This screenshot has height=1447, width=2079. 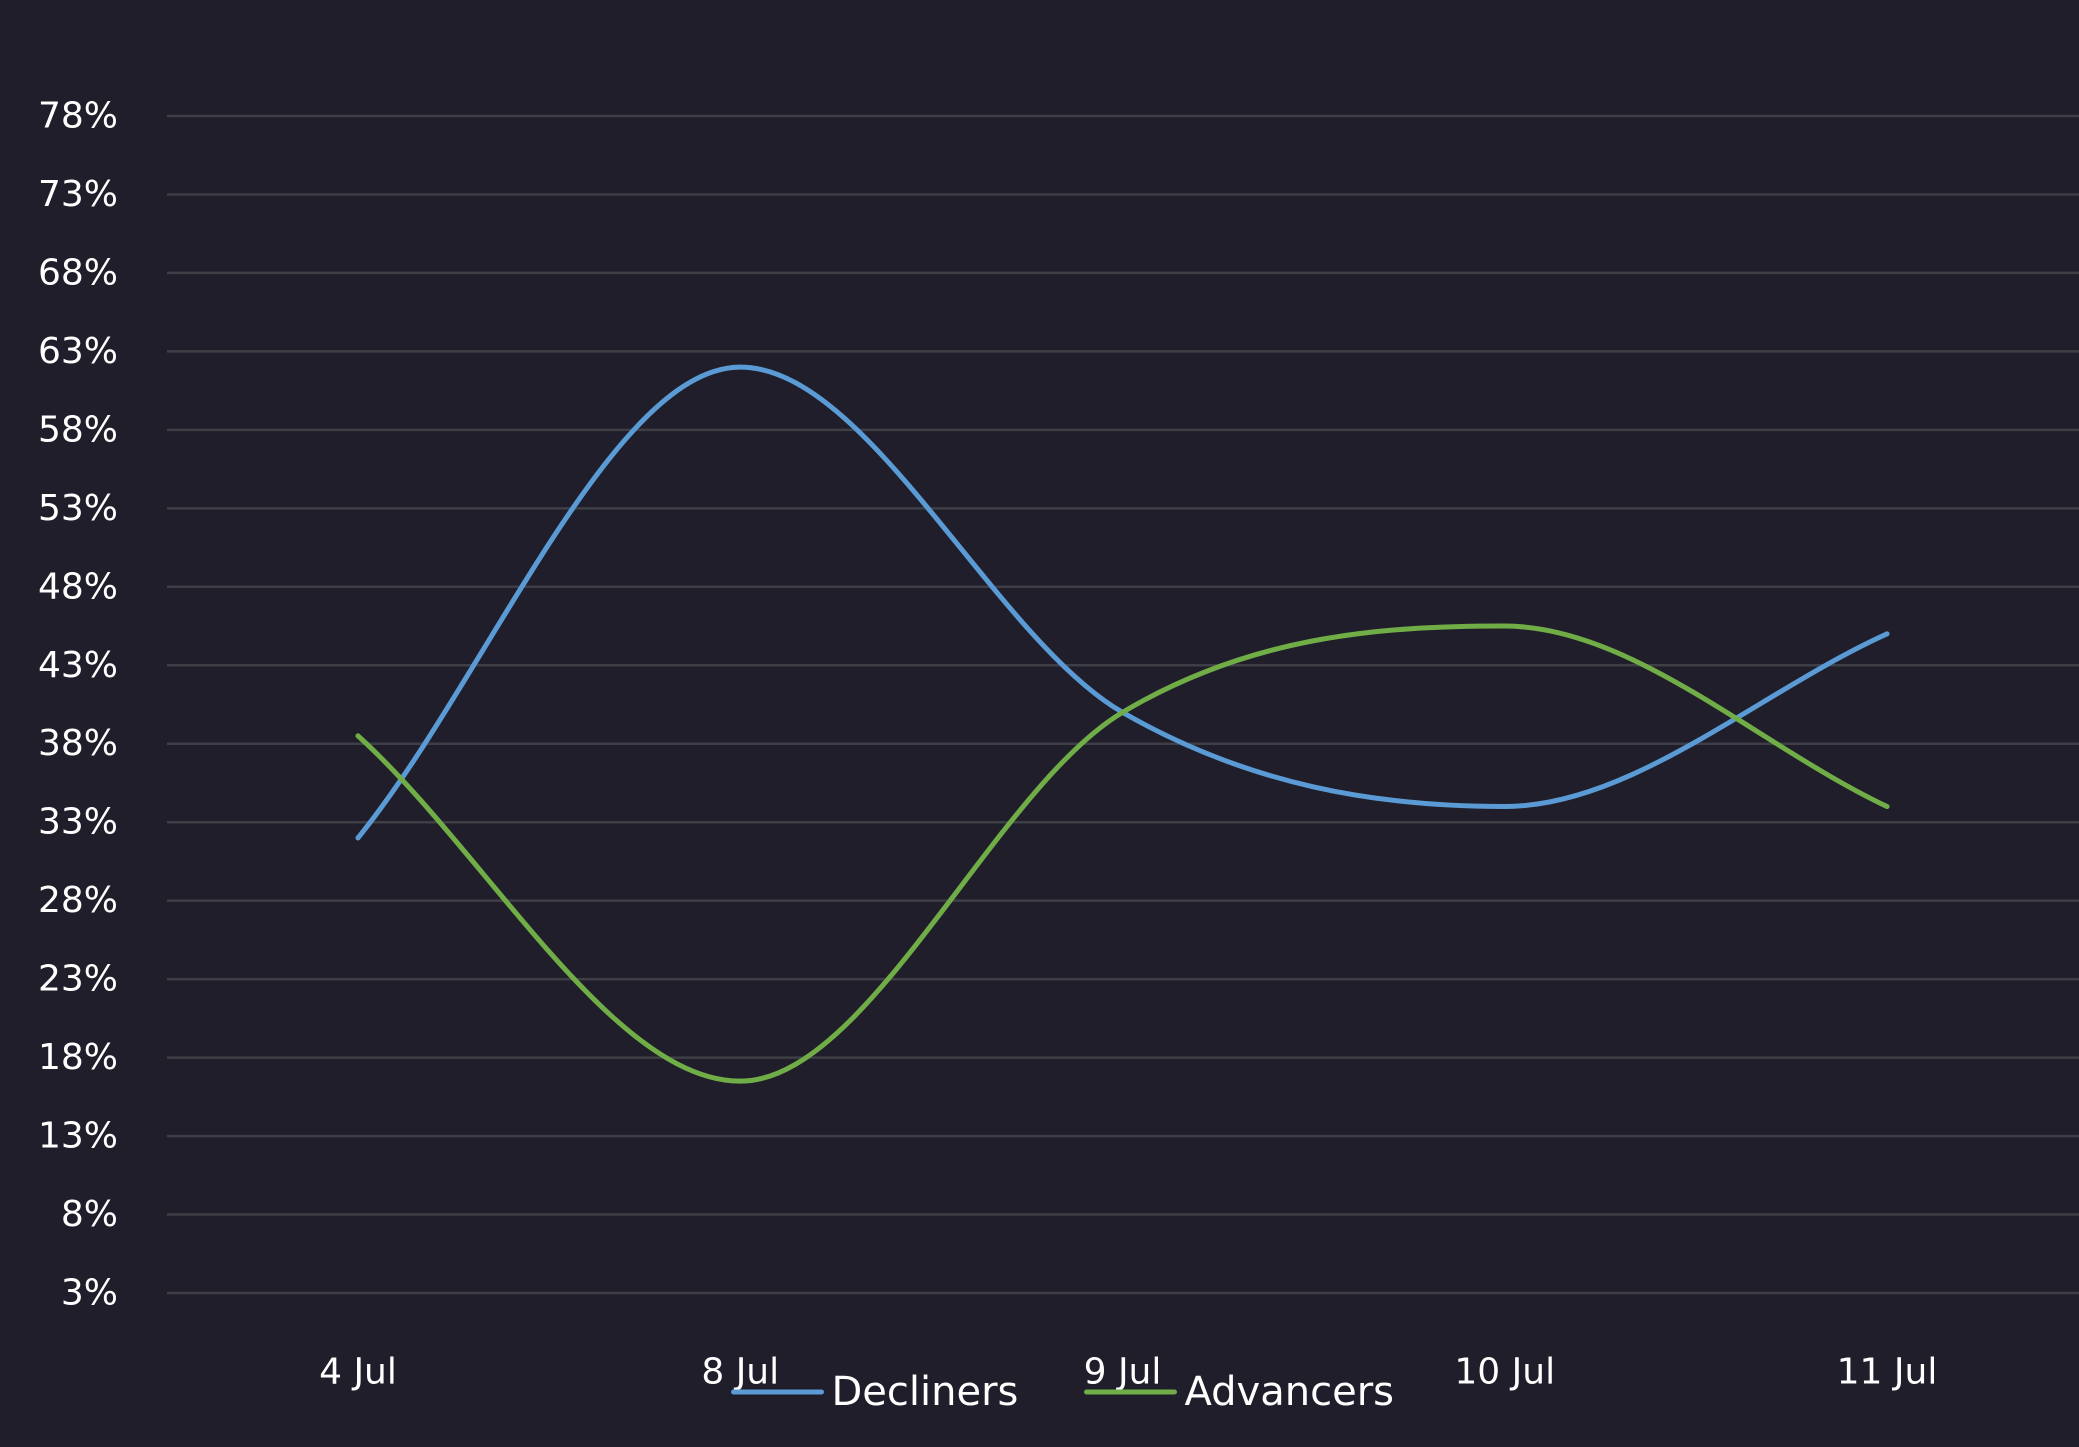 I want to click on legend: Decliners Advancers, so click(x=1062, y=1392).